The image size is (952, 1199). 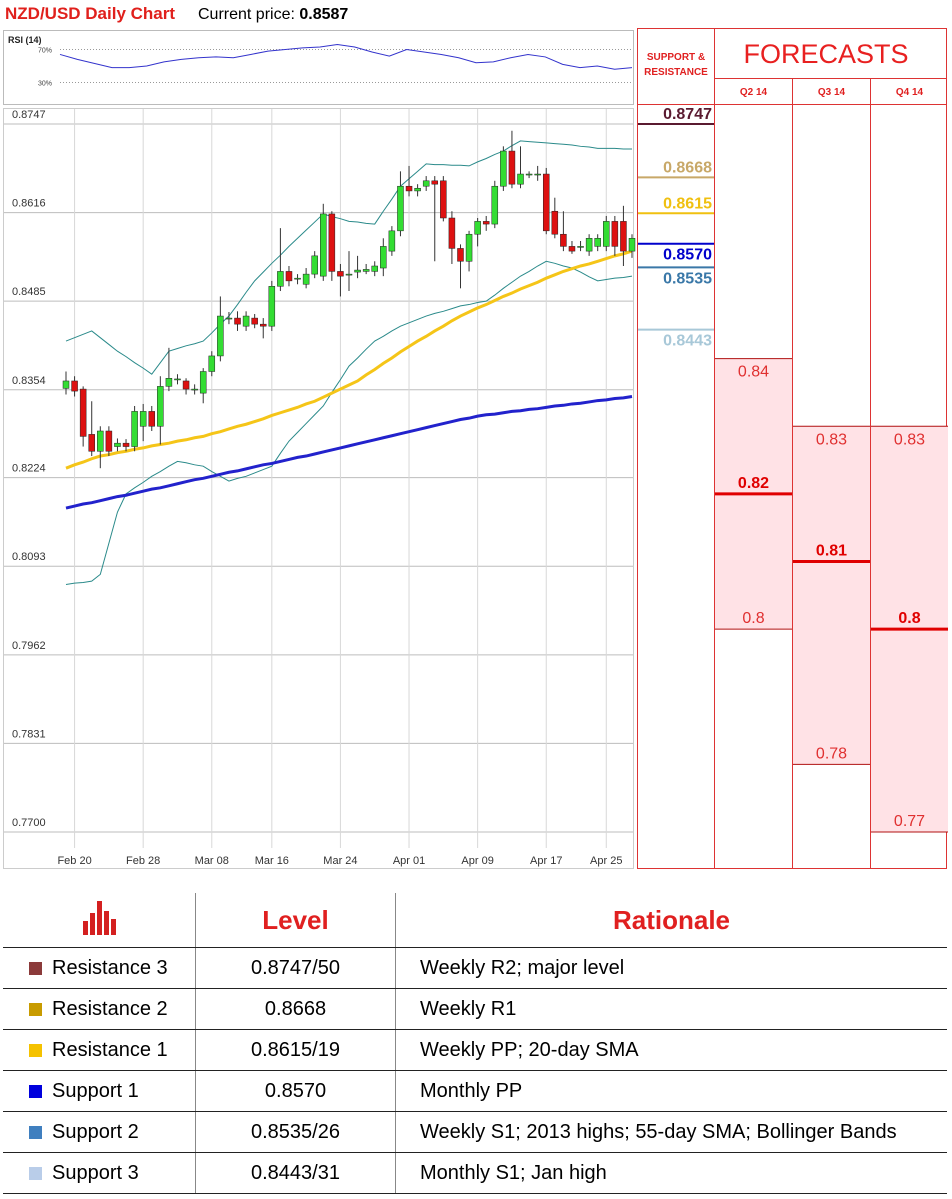 I want to click on forecast-range, so click(x=831, y=595).